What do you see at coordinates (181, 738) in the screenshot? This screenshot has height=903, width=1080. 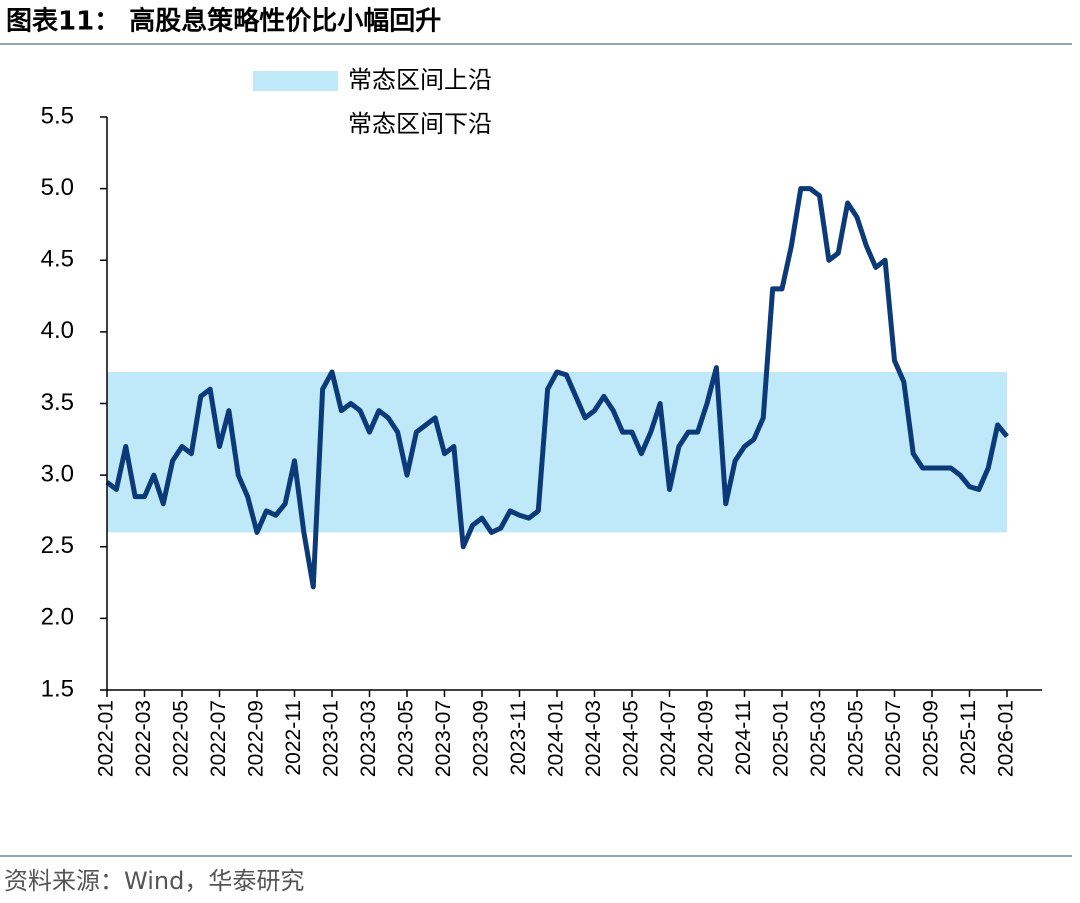 I see `x-tick-label: 2022-05` at bounding box center [181, 738].